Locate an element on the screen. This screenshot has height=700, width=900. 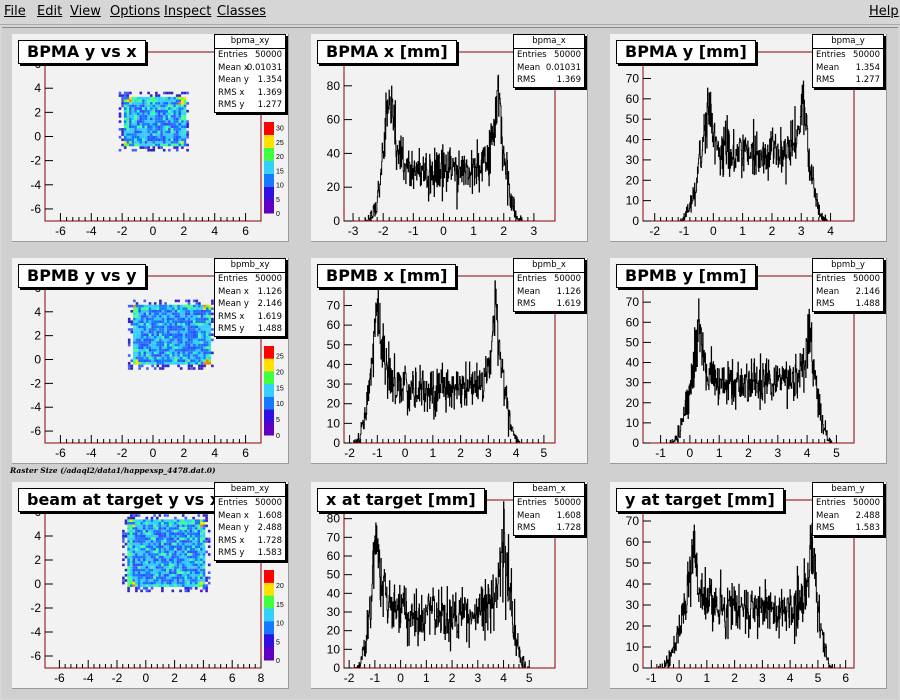
menu-edit: Edit is located at coordinates (49, 11).